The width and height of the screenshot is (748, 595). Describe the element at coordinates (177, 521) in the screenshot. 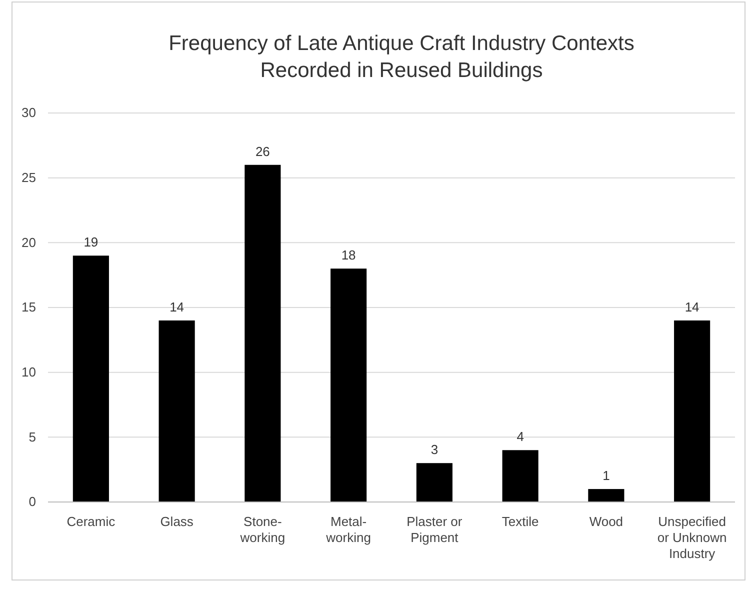

I see `x-tick-label: Glass` at that location.